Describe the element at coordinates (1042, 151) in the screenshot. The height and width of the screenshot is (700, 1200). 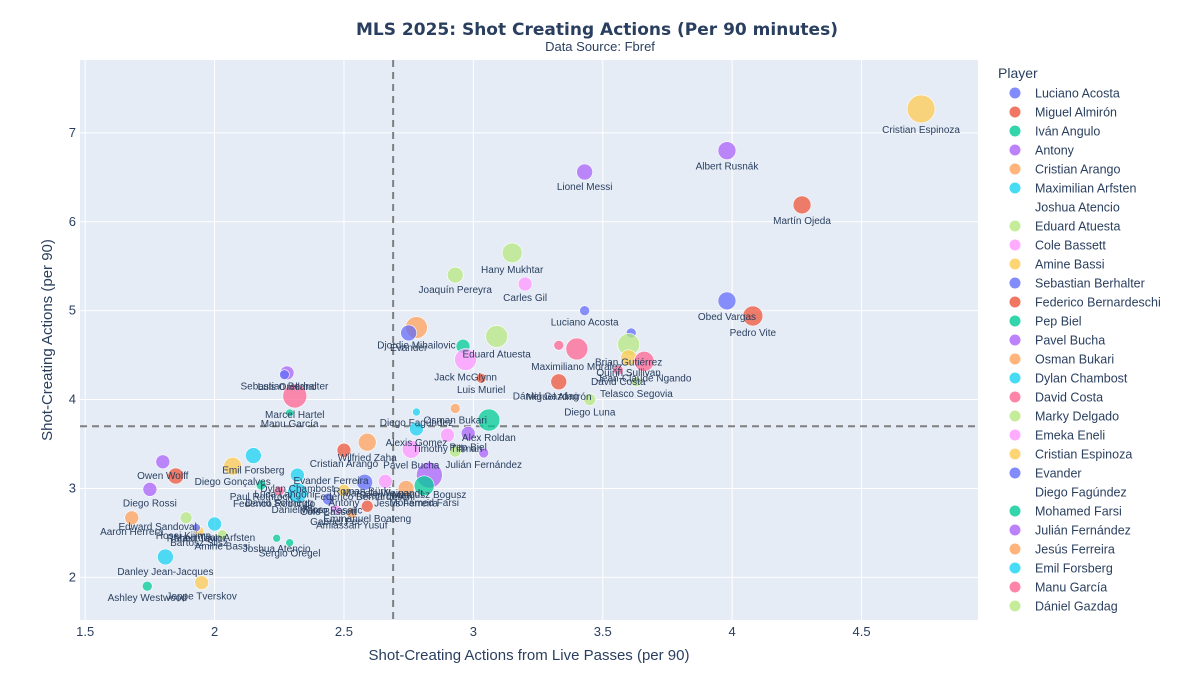
I see `legend-item: Antony` at that location.